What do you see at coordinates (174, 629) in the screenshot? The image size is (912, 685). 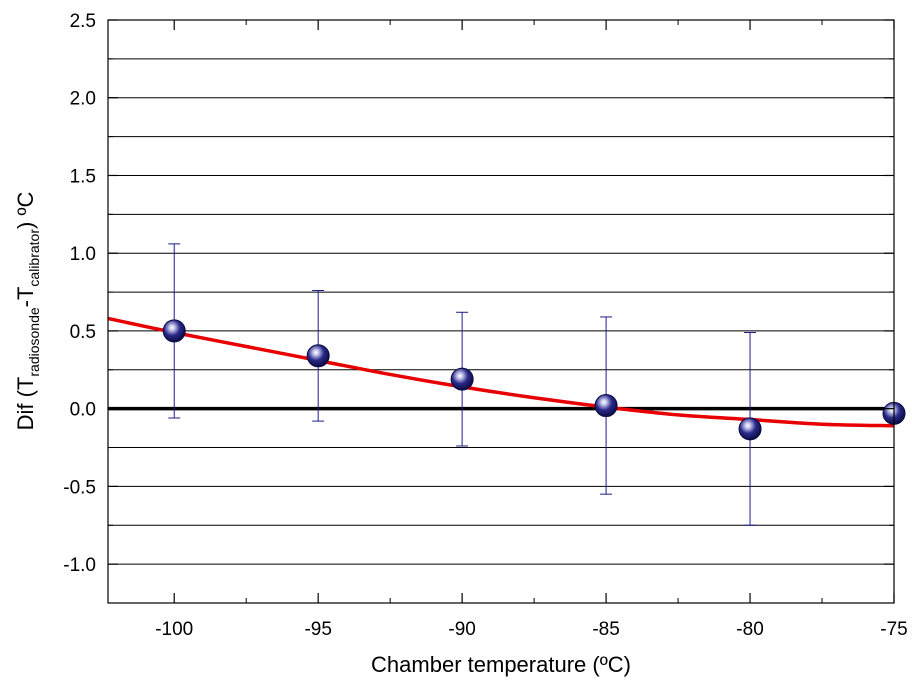 I see `x-tick-label: -100` at bounding box center [174, 629].